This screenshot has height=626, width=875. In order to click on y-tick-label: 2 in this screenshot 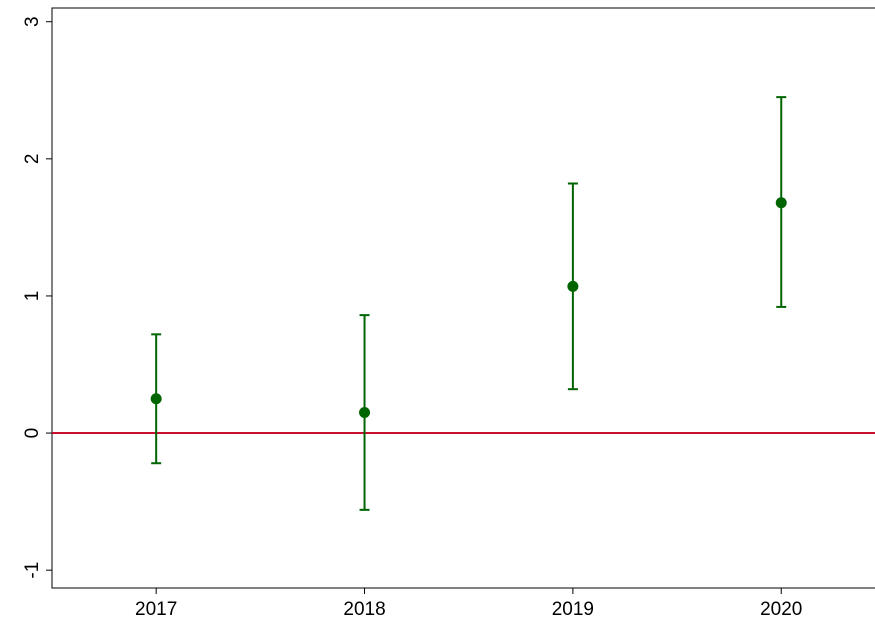, I will do `click(32, 159)`.